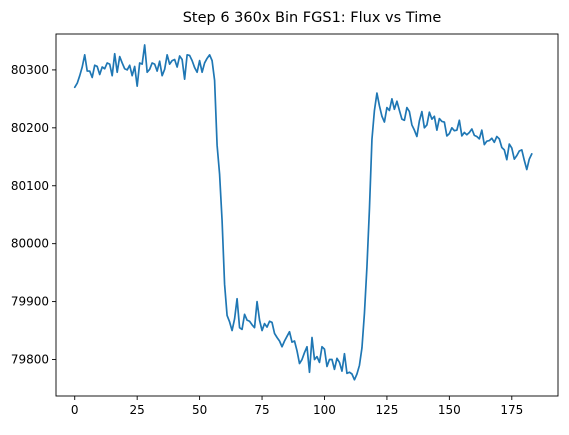 The height and width of the screenshot is (435, 569). Describe the element at coordinates (312, 18) in the screenshot. I see `chart-title: Step 6 360x Bin FGS1: Flux vs Time` at that location.